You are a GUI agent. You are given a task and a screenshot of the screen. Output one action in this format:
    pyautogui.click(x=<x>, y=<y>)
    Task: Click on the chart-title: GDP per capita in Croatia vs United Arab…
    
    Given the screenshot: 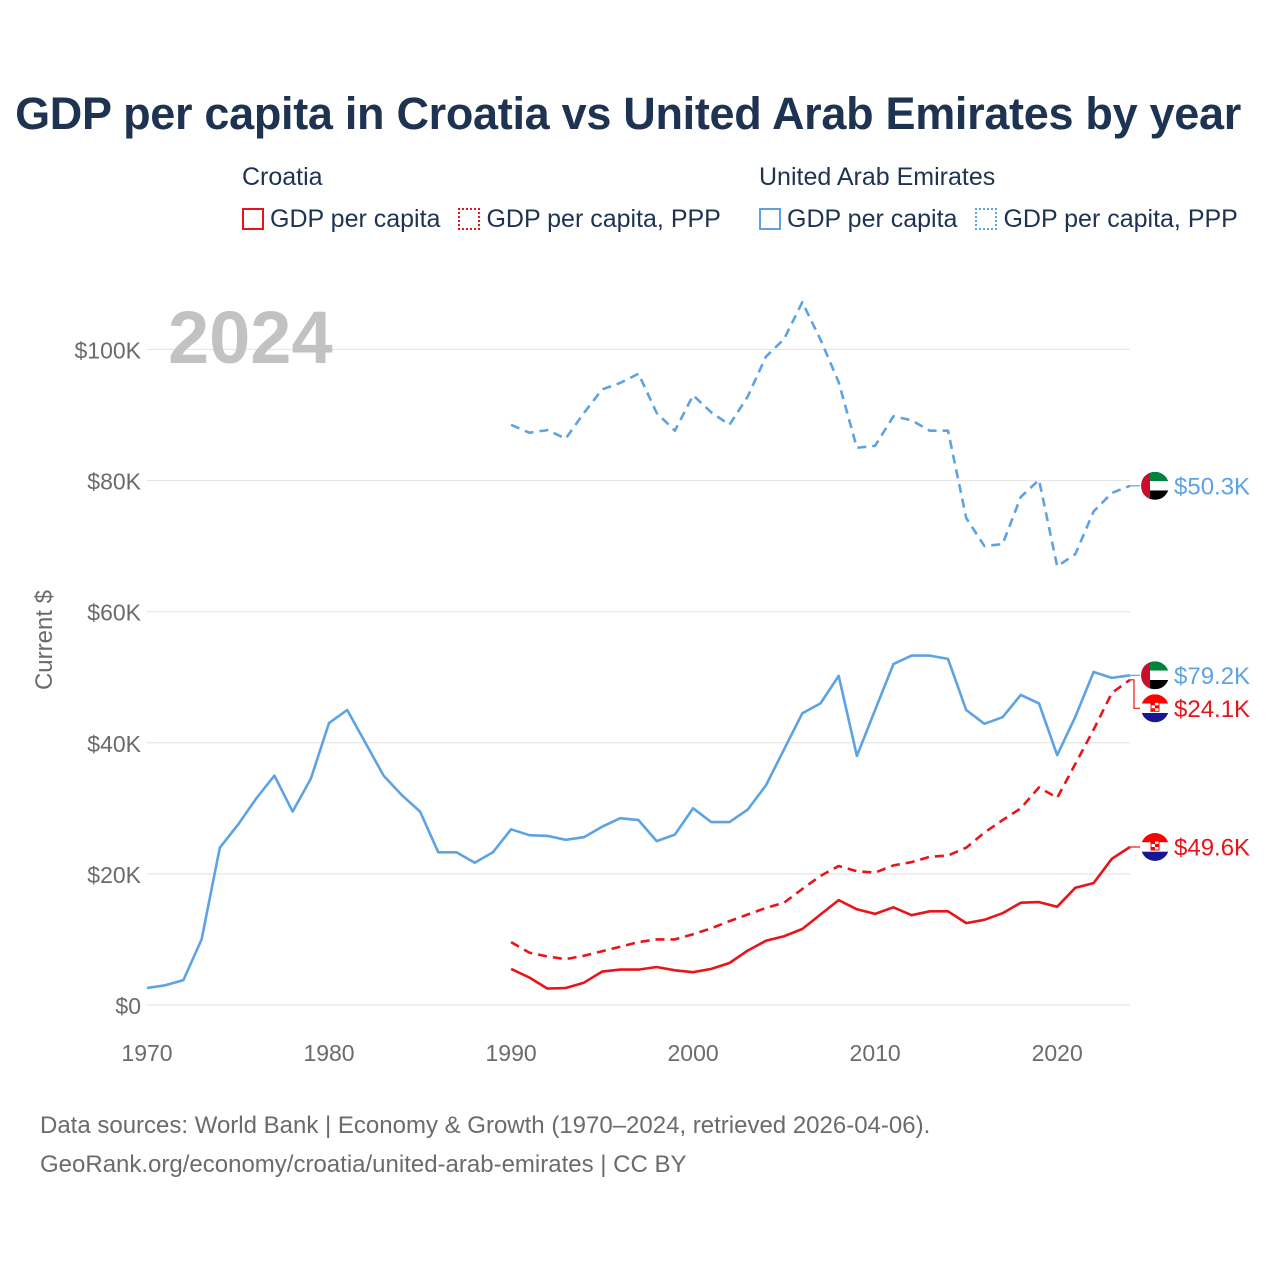 What is the action you would take?
    pyautogui.click(x=628, y=113)
    